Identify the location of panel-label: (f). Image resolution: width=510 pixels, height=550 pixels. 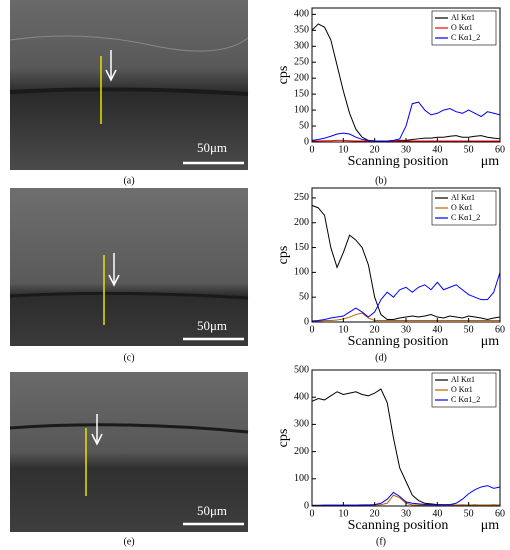
(381, 541).